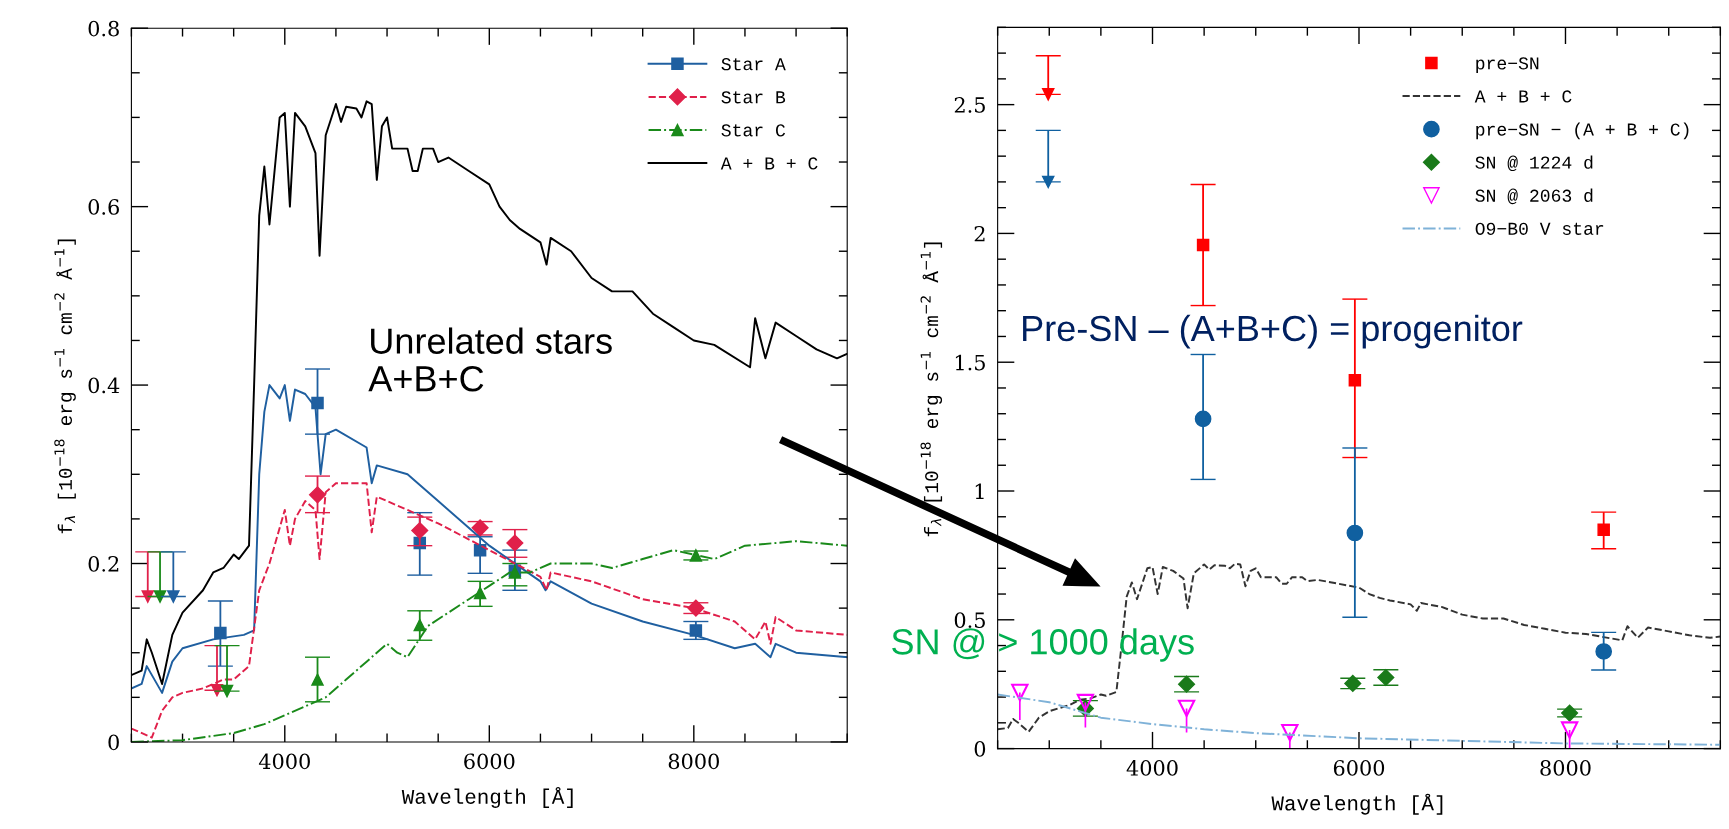 The image size is (1729, 829). What do you see at coordinates (1273, 331) in the screenshot?
I see `annotation: Pre-SN – (A+B+C) = progenitor` at bounding box center [1273, 331].